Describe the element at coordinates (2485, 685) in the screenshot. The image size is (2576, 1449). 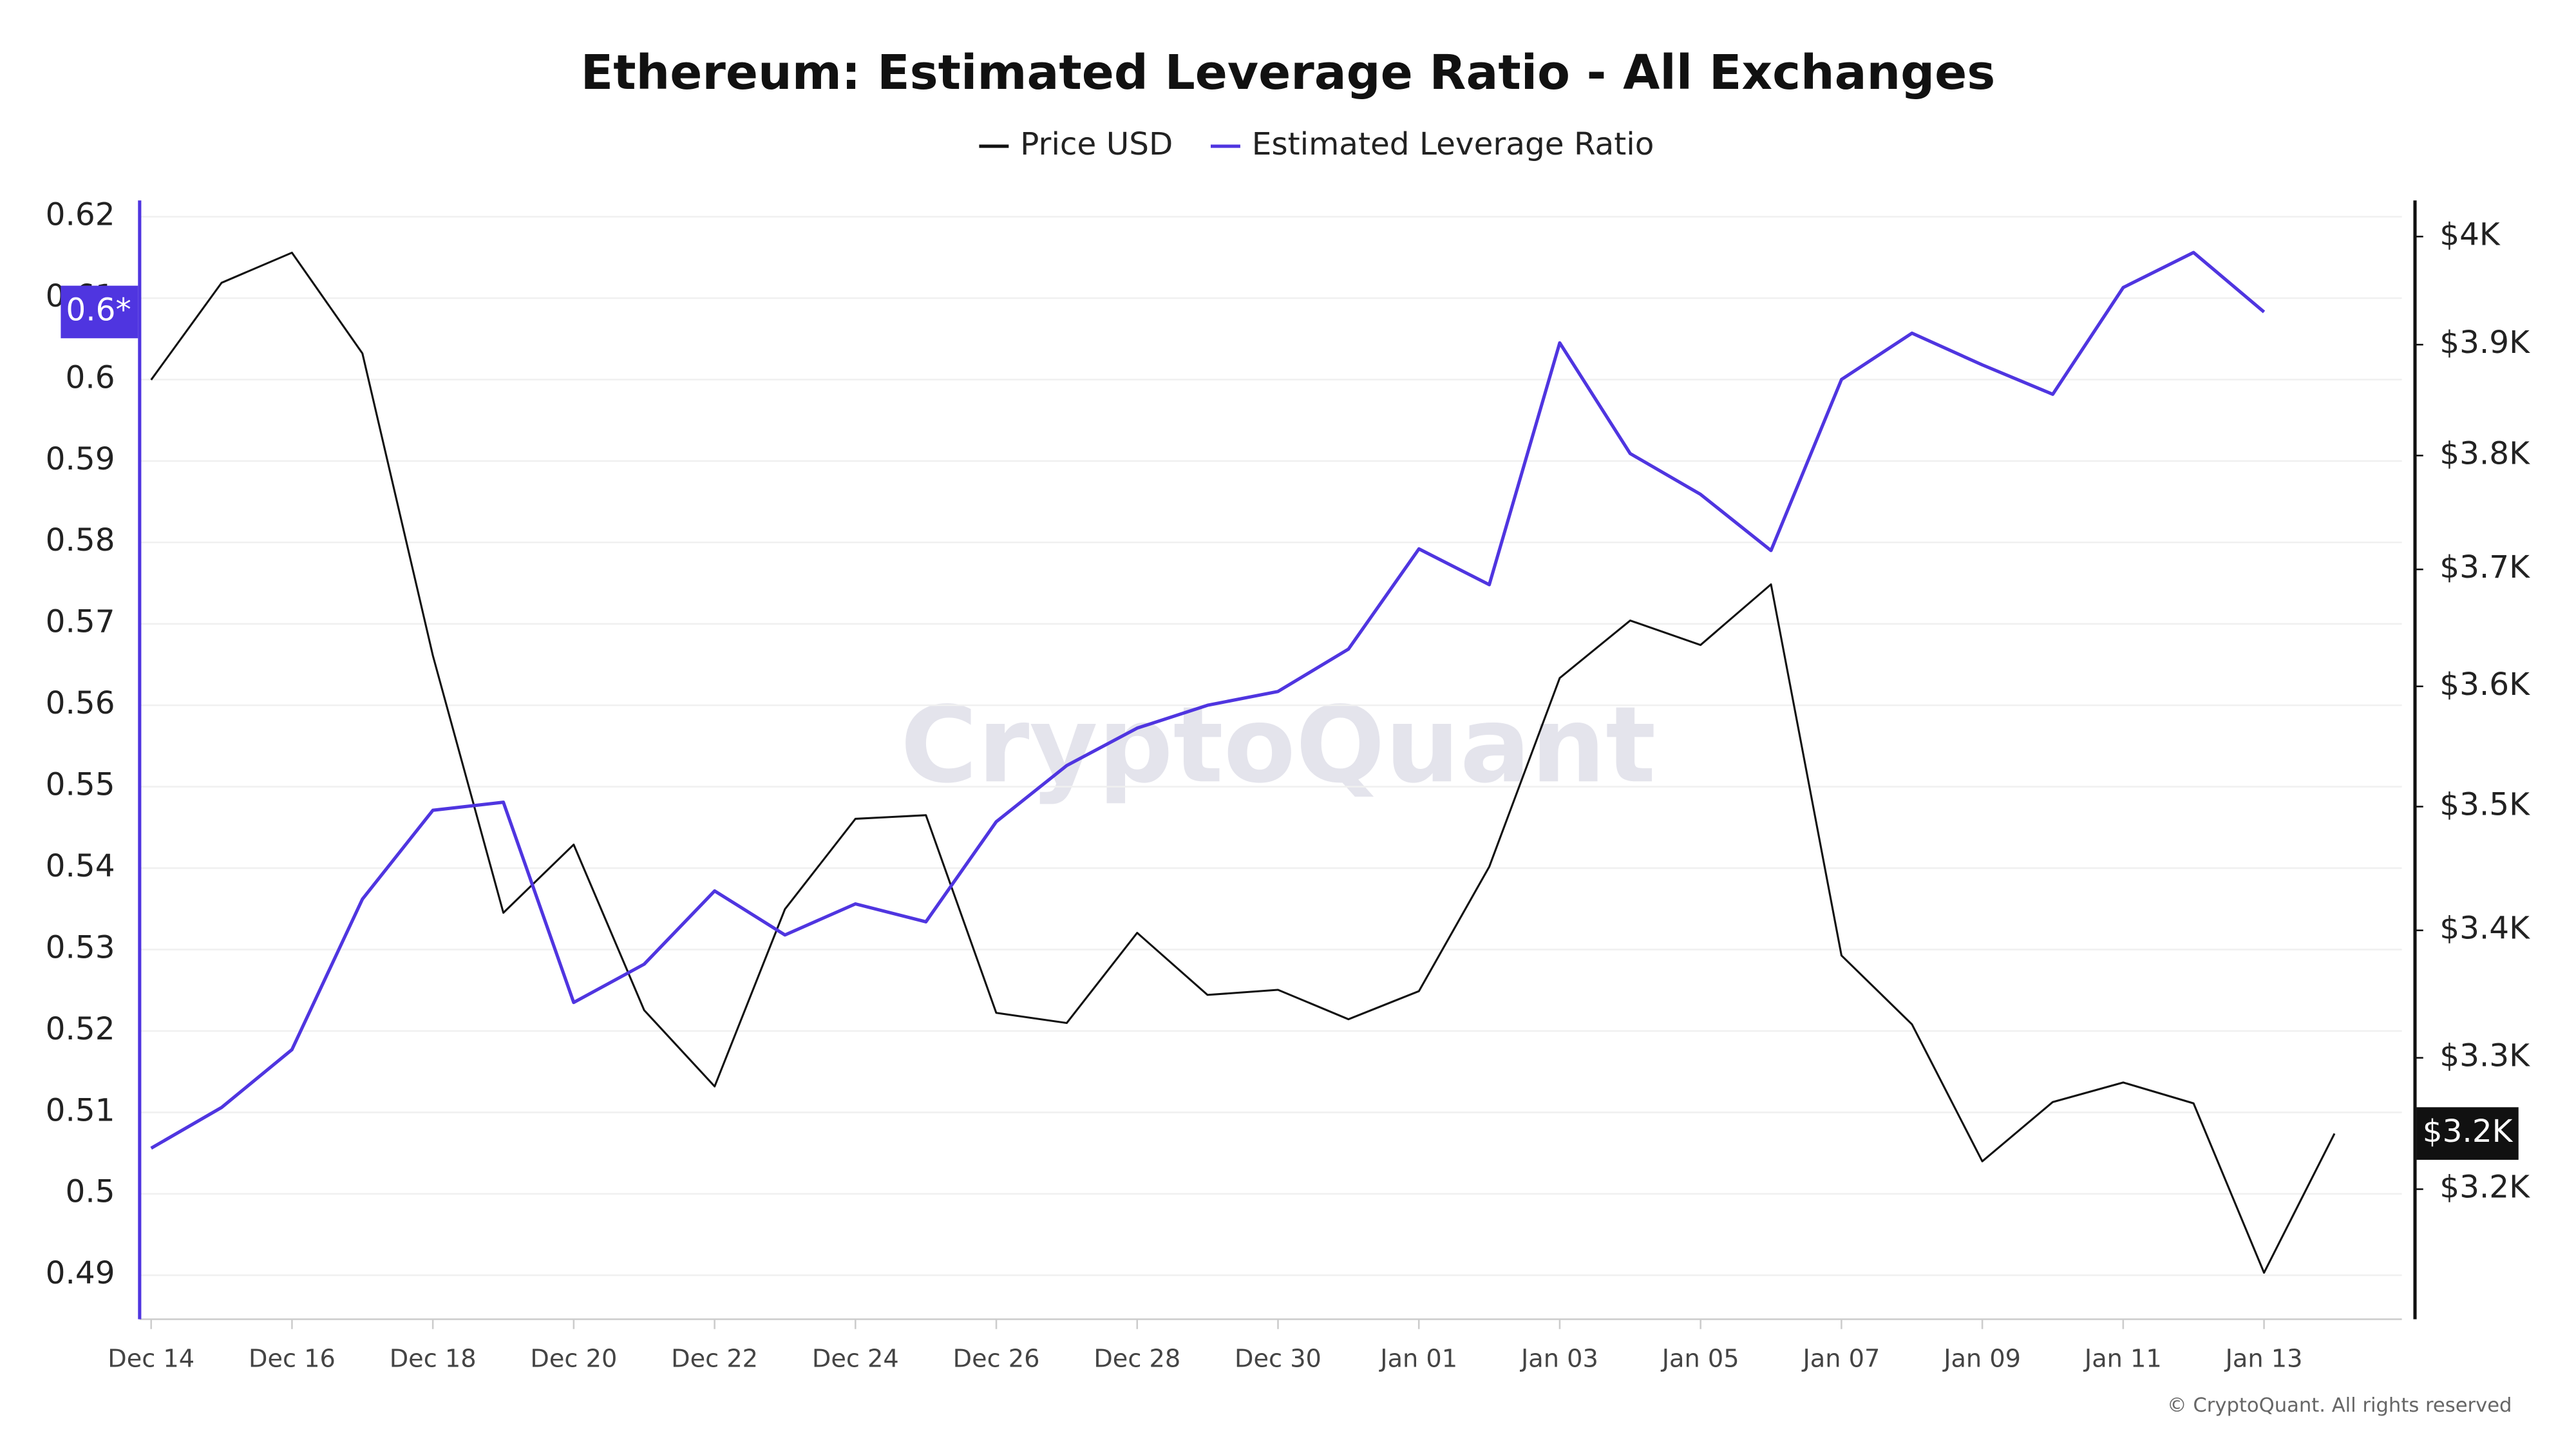
I see `y2-tick-label: $3.6K` at that location.